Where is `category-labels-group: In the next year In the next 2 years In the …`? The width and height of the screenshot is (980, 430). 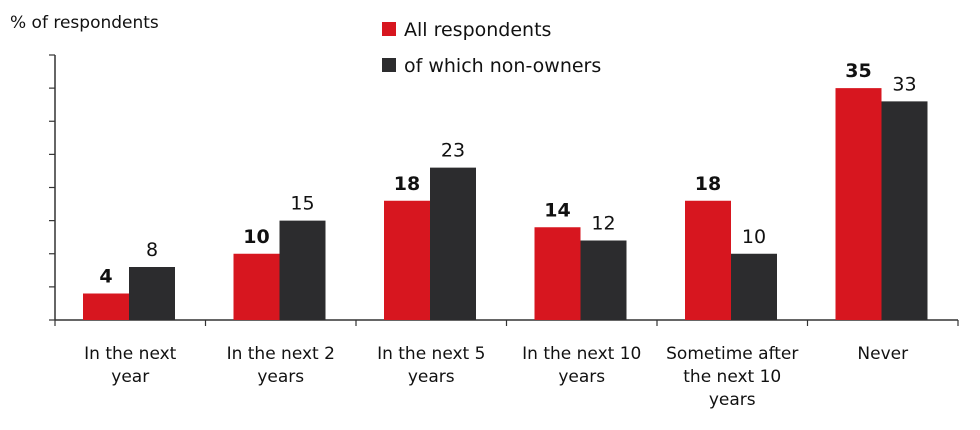
category-labels-group: In the next year In the next 2 years In the … is located at coordinates (496, 377).